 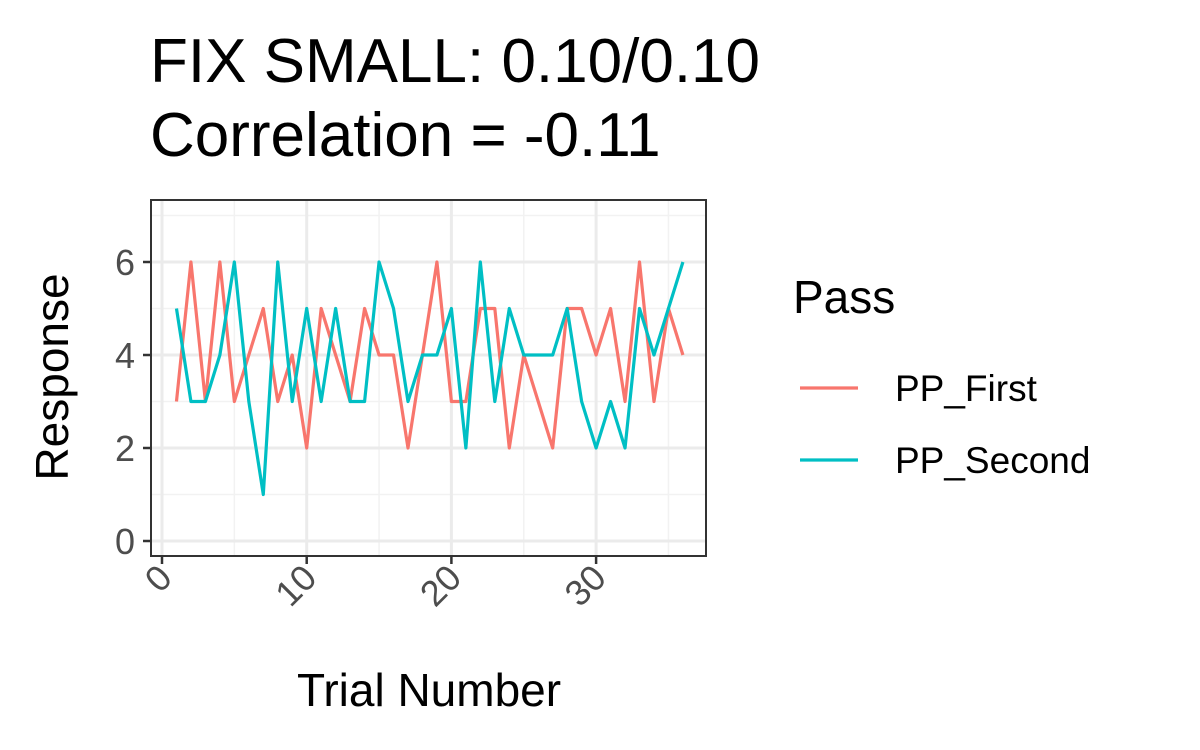 What do you see at coordinates (125, 355) in the screenshot?
I see `y-tick-label: 4` at bounding box center [125, 355].